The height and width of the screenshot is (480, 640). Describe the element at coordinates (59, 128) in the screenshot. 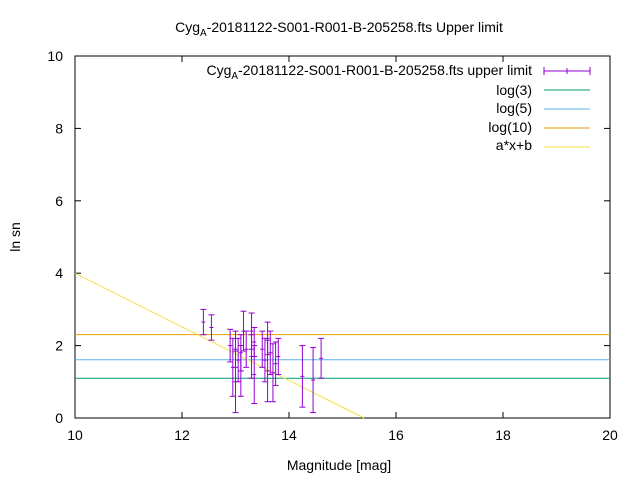

I see `y-tick-label: 8` at that location.